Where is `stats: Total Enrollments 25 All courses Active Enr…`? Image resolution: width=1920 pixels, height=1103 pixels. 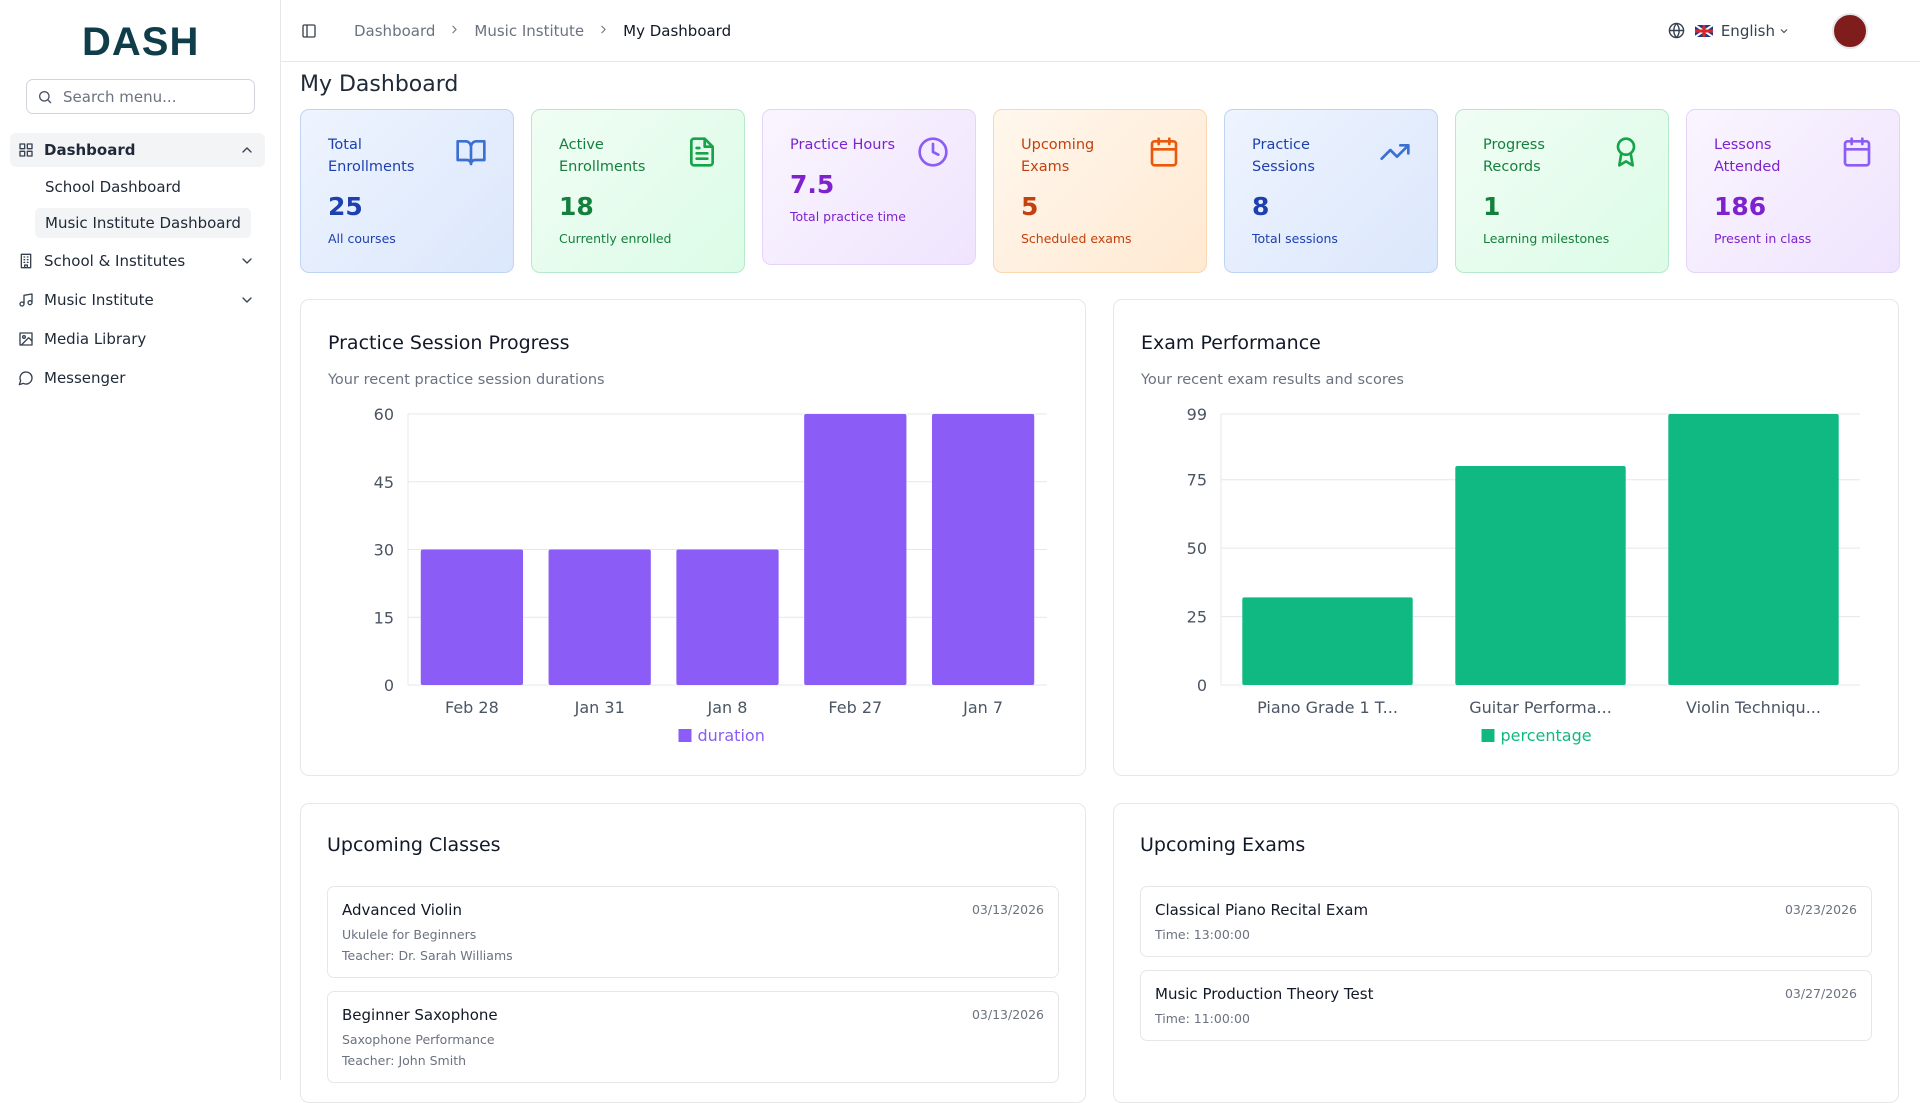 stats: Total Enrollments 25 All courses Active Enr… is located at coordinates (1100, 191).